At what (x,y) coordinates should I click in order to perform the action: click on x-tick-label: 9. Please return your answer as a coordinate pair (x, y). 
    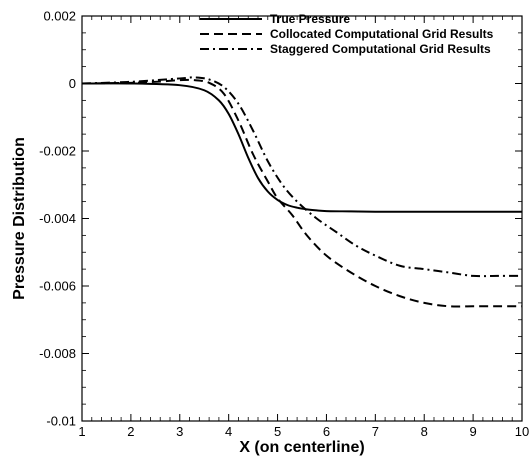
    Looking at the image, I should click on (472, 431).